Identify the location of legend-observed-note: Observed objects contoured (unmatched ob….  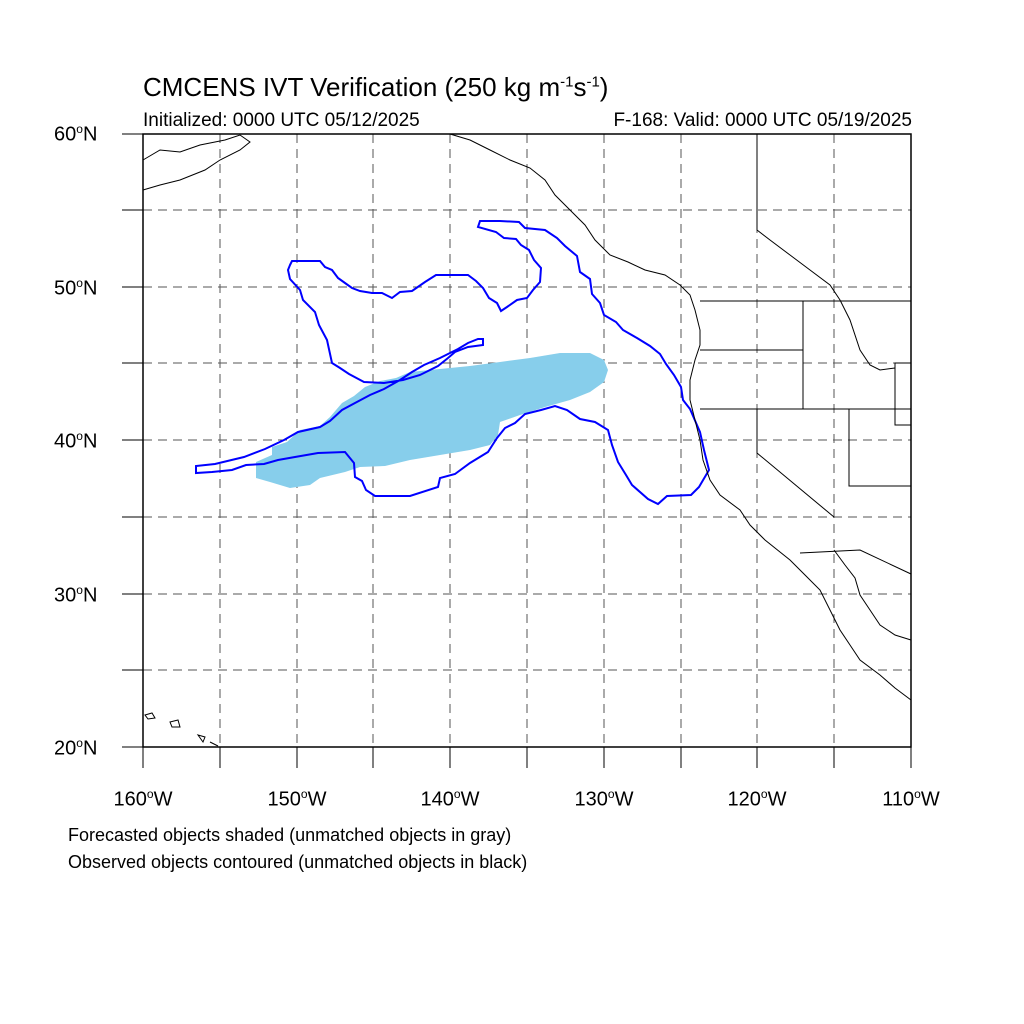
(298, 862).